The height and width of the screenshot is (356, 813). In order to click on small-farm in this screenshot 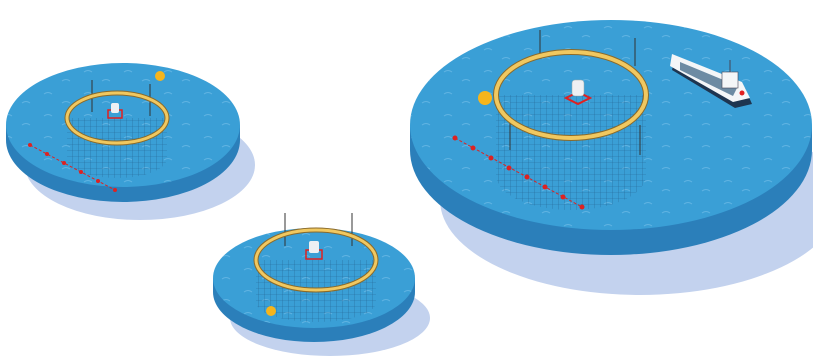, I will do `click(123, 132)`.